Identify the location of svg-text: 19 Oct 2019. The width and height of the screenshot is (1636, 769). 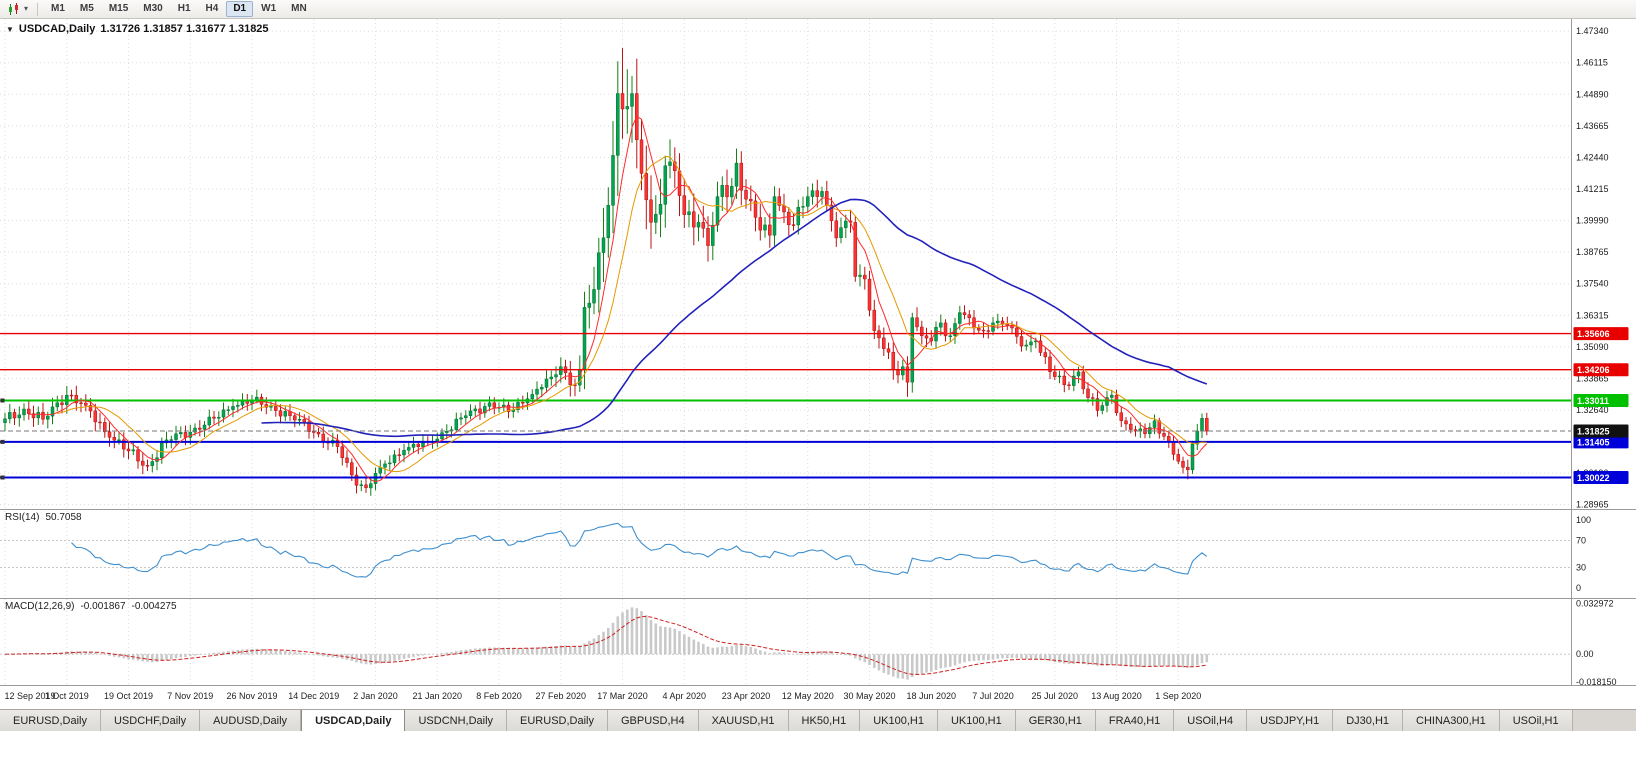
(128, 696).